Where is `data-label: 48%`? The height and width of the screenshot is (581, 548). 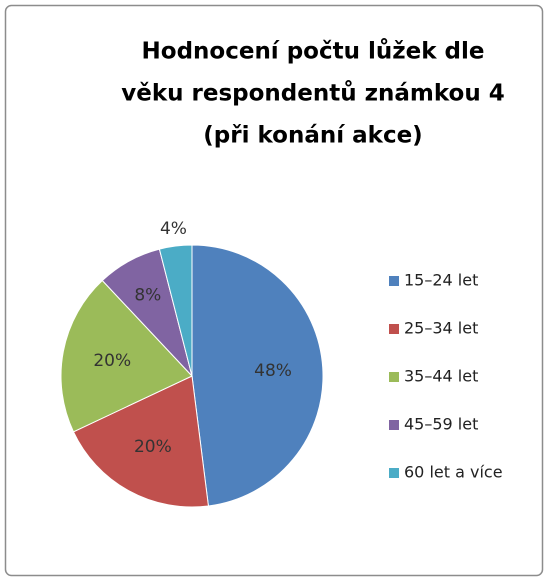
data-label: 48% is located at coordinates (273, 371).